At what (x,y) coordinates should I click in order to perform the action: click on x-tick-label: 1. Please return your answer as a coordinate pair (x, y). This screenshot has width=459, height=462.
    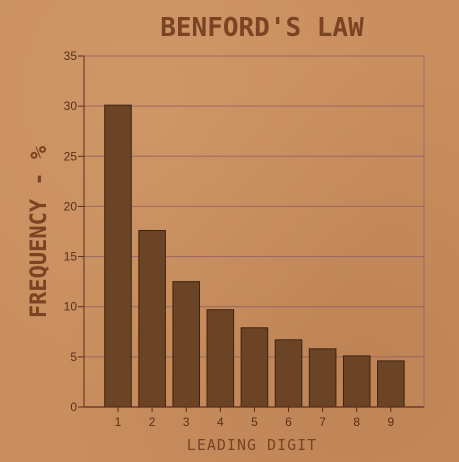
    Looking at the image, I should click on (118, 422).